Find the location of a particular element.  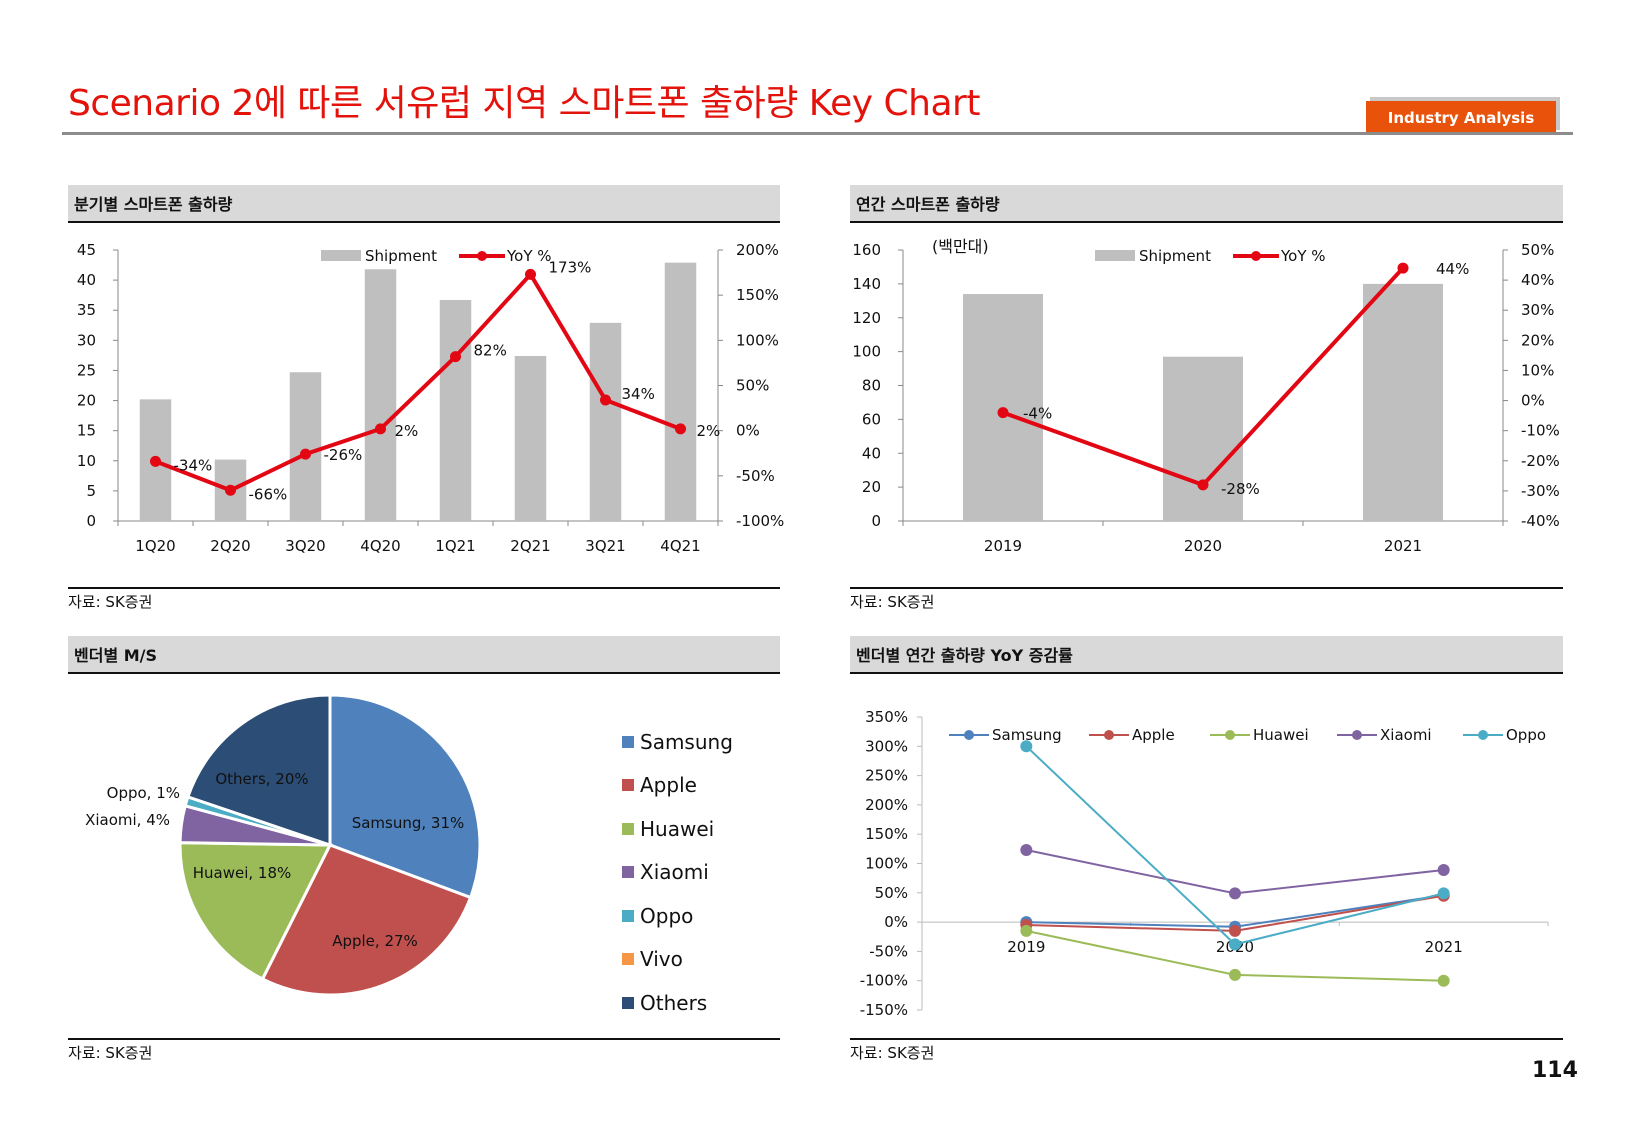

legend-item: Samsung is located at coordinates (677, 742).